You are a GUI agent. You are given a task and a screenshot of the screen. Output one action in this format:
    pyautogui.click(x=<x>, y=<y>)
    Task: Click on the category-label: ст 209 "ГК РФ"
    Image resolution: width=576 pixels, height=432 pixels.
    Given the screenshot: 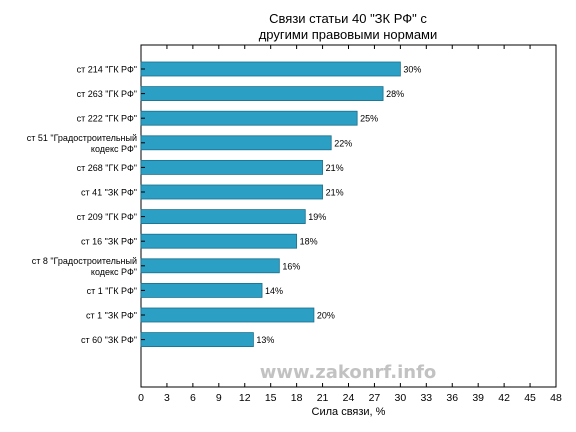 What is the action you would take?
    pyautogui.click(x=107, y=217)
    